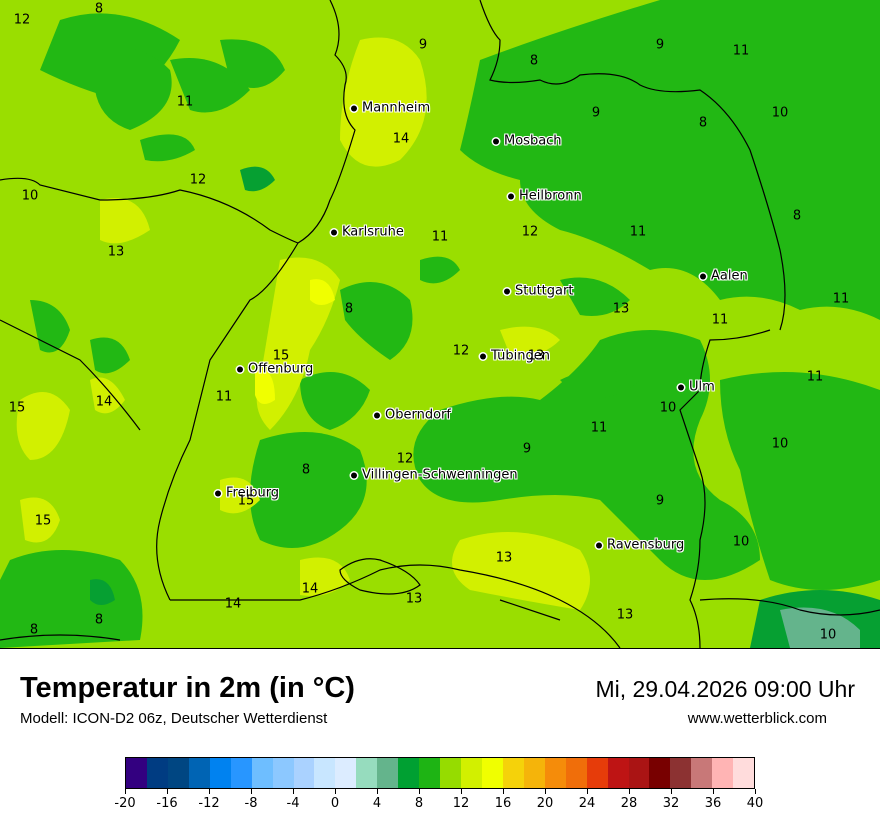 Image resolution: width=880 pixels, height=830 pixels. What do you see at coordinates (367, 232) in the screenshot?
I see `city-marker: Karlsruhe` at bounding box center [367, 232].